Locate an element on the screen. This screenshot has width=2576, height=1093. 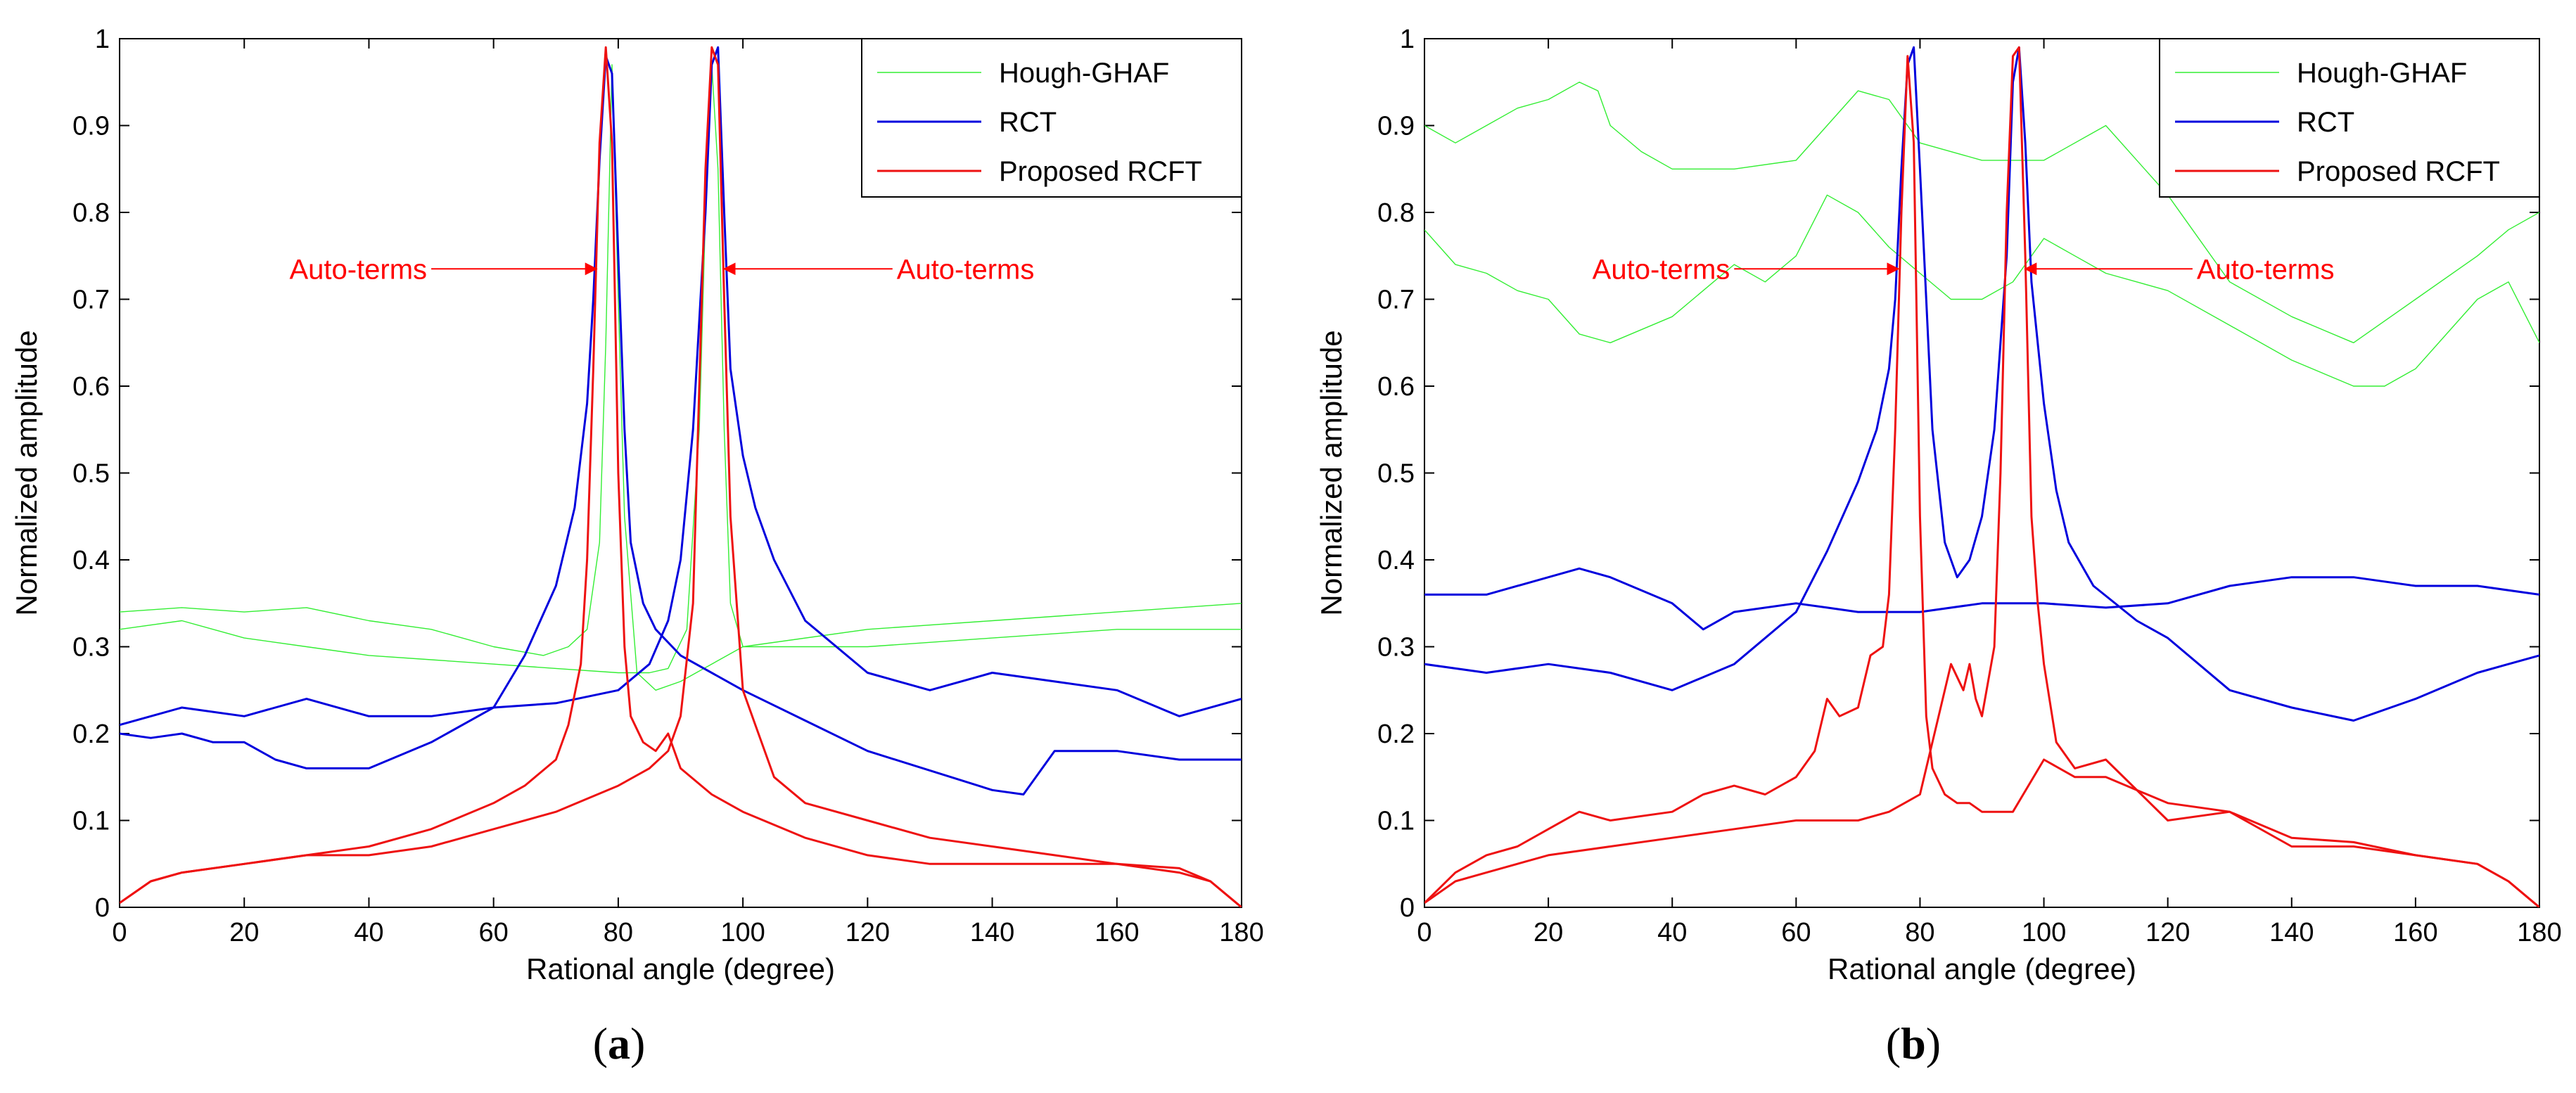
panel-label: (b) is located at coordinates (1913, 1043).